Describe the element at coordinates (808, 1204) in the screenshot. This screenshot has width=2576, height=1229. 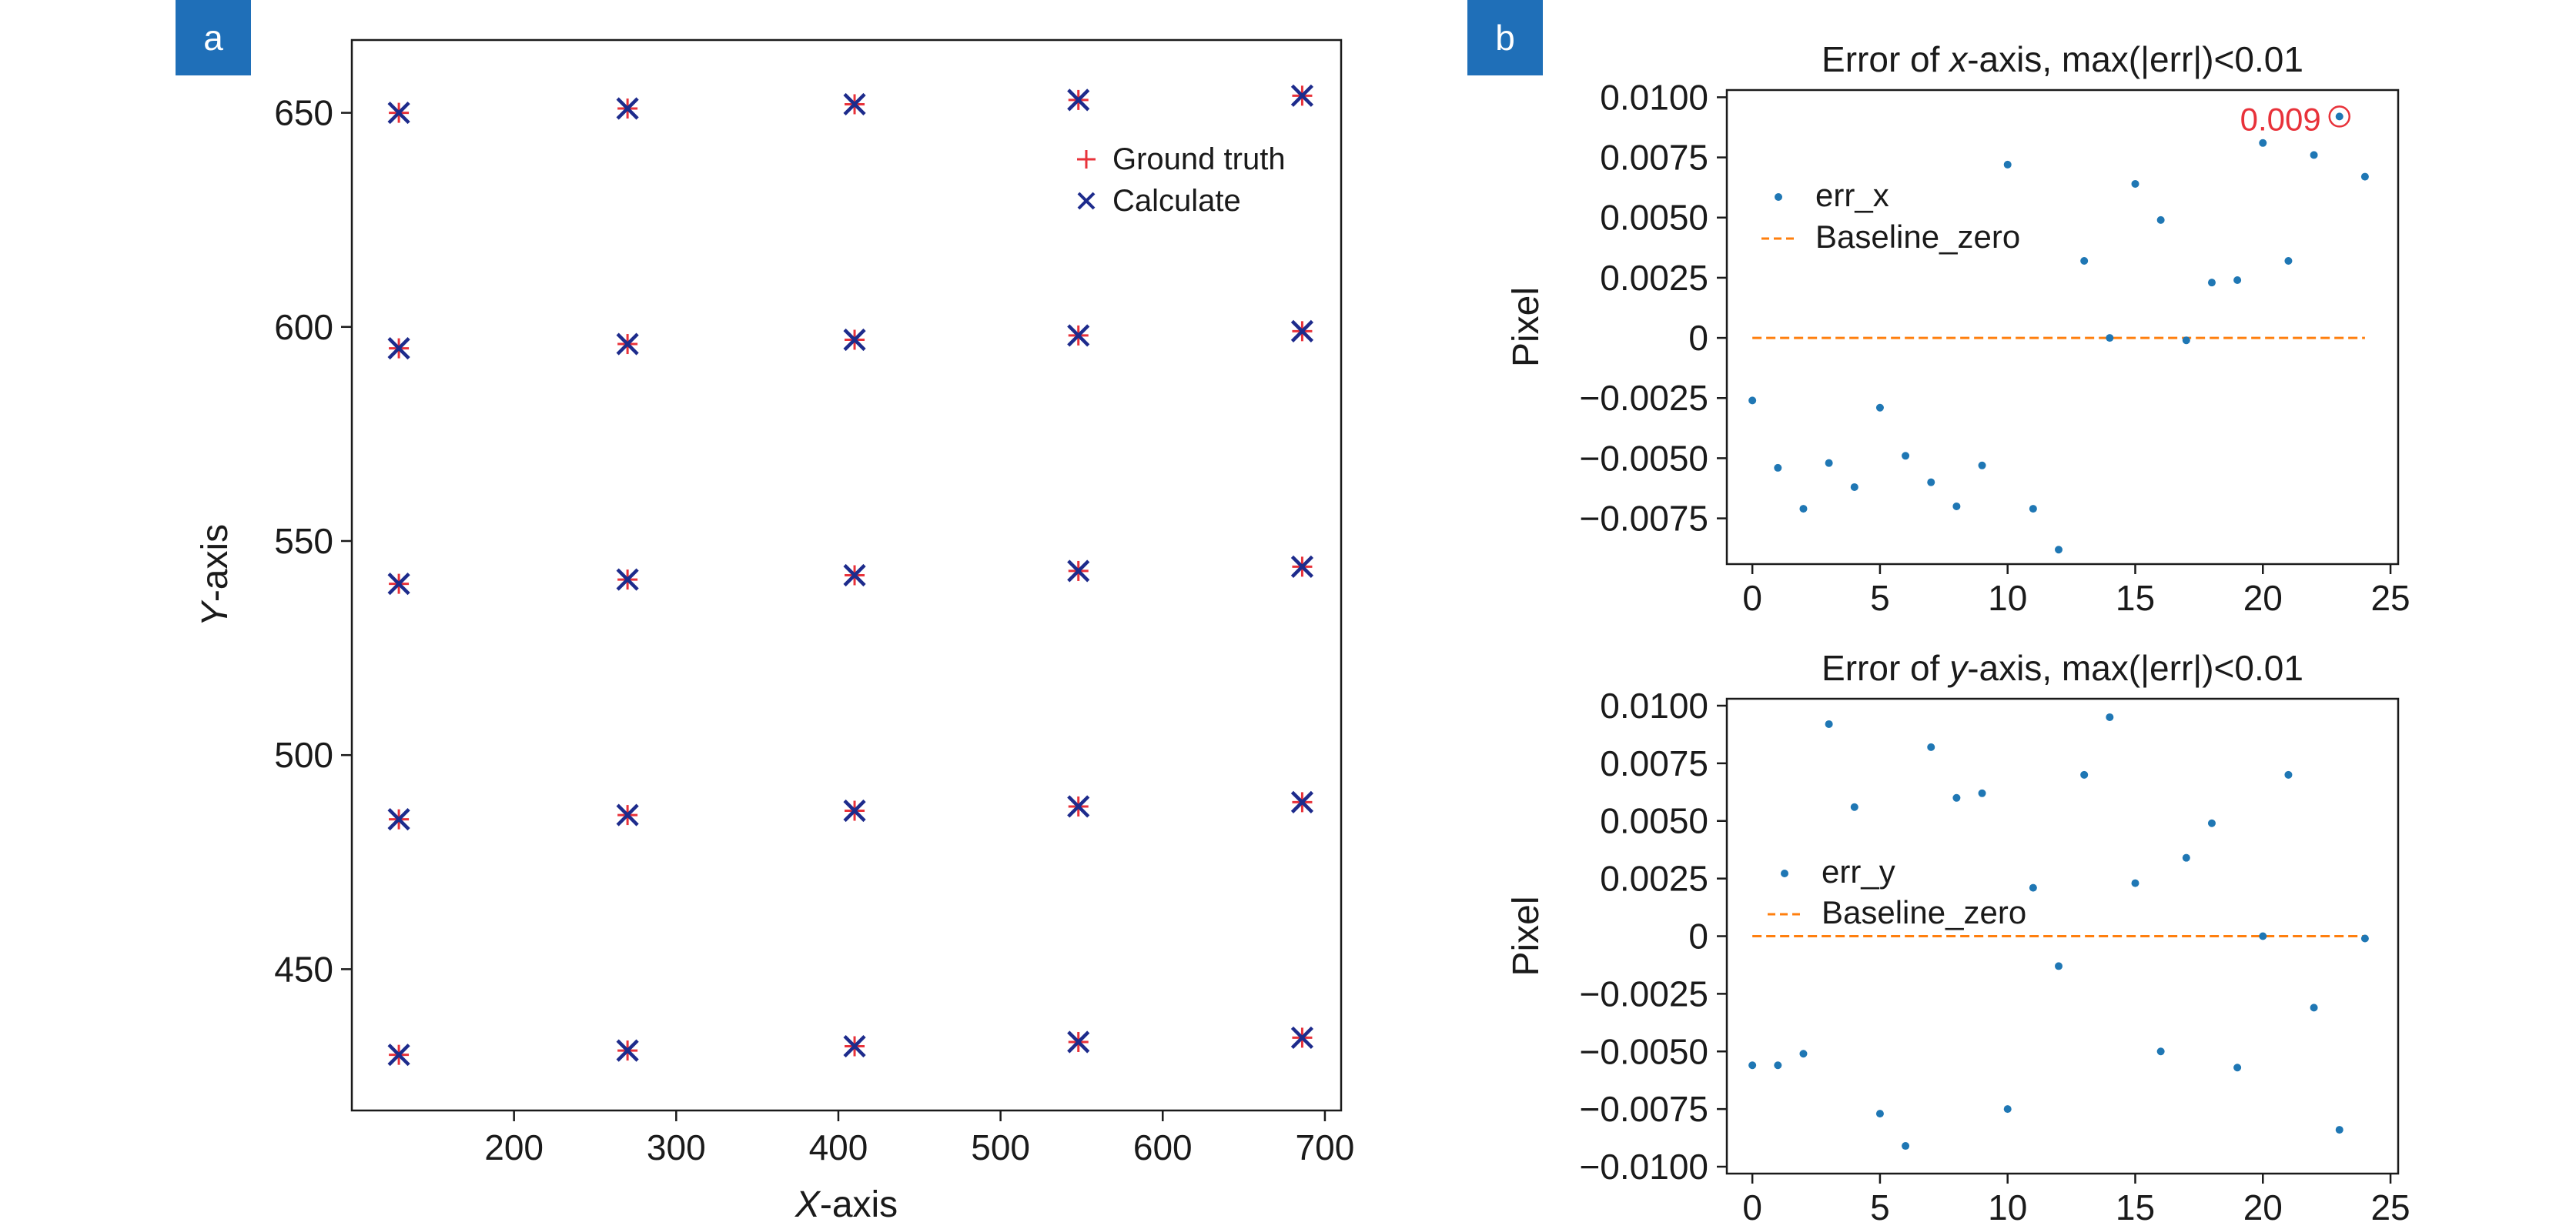
I see `x-axis-title-italic: X` at that location.